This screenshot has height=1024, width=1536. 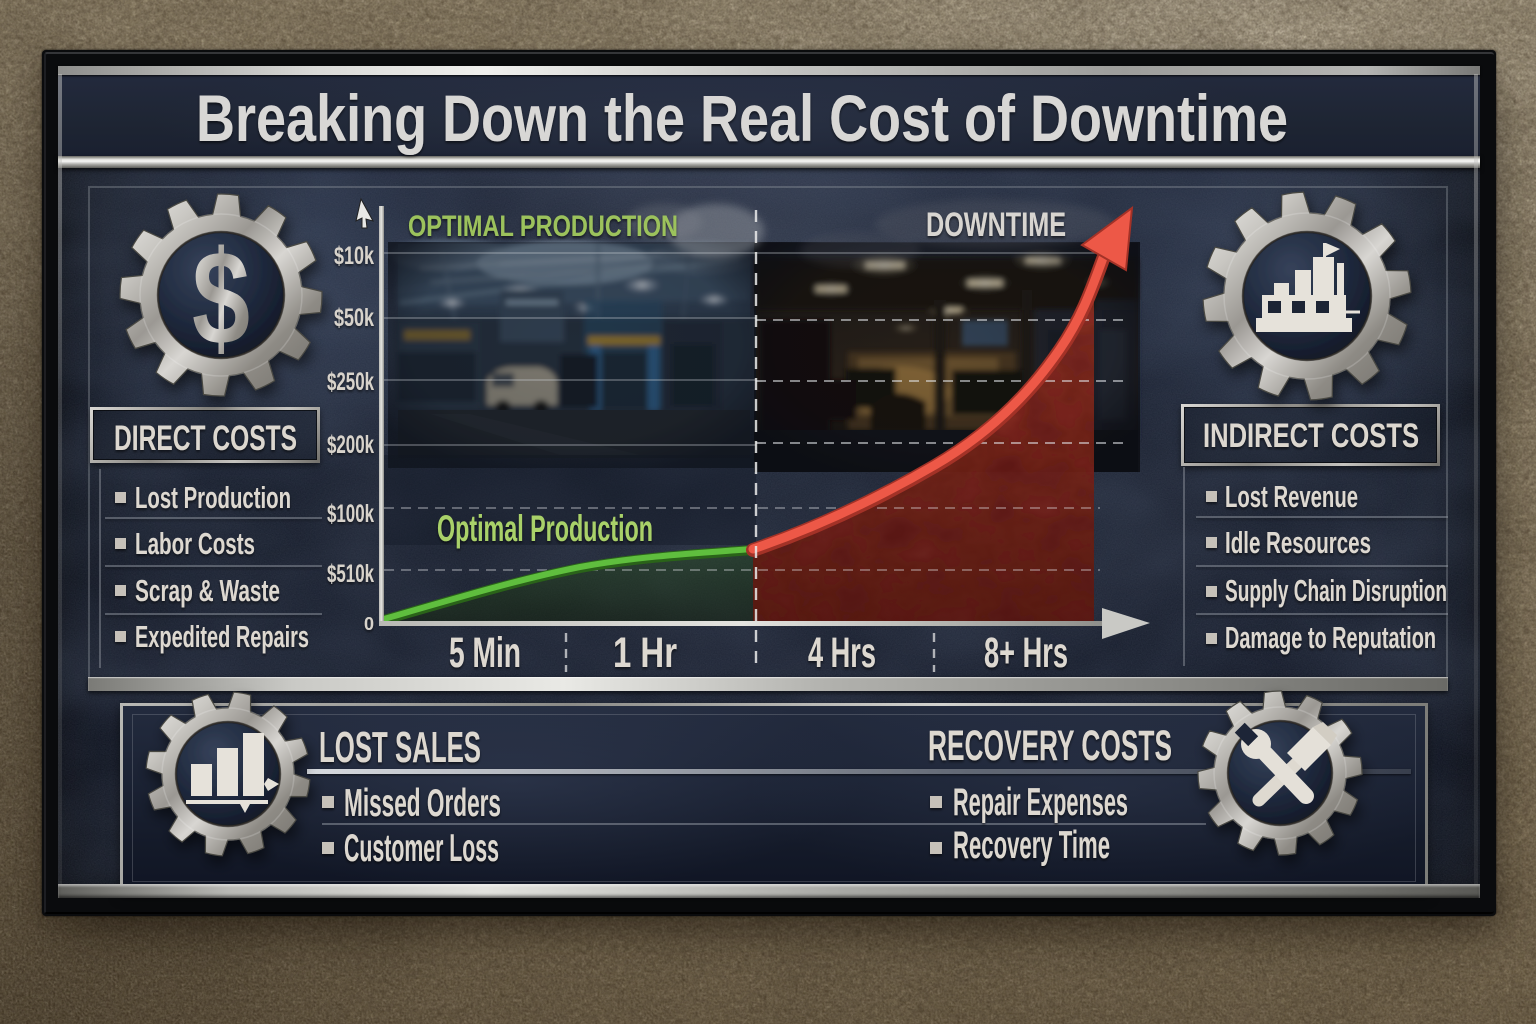 I want to click on svg-text: LOST SALES, so click(x=400, y=747).